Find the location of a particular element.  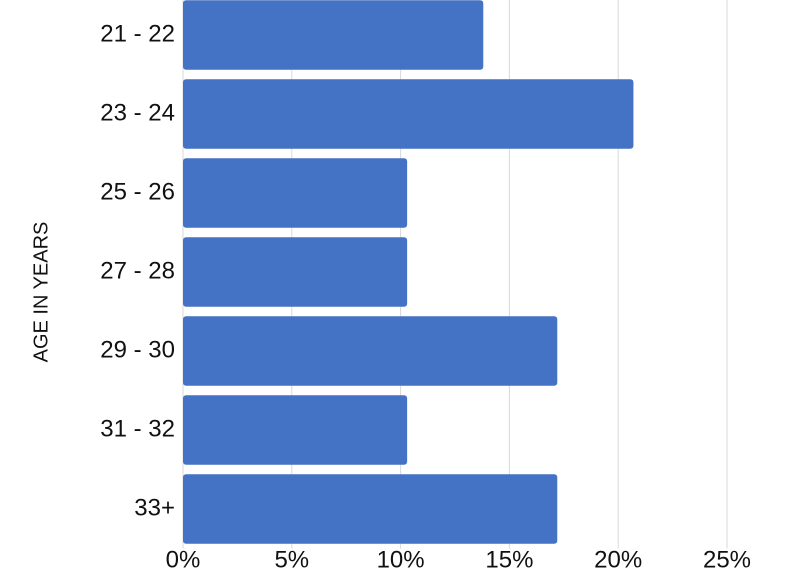

y-tick-label: 33+ is located at coordinates (154, 507).